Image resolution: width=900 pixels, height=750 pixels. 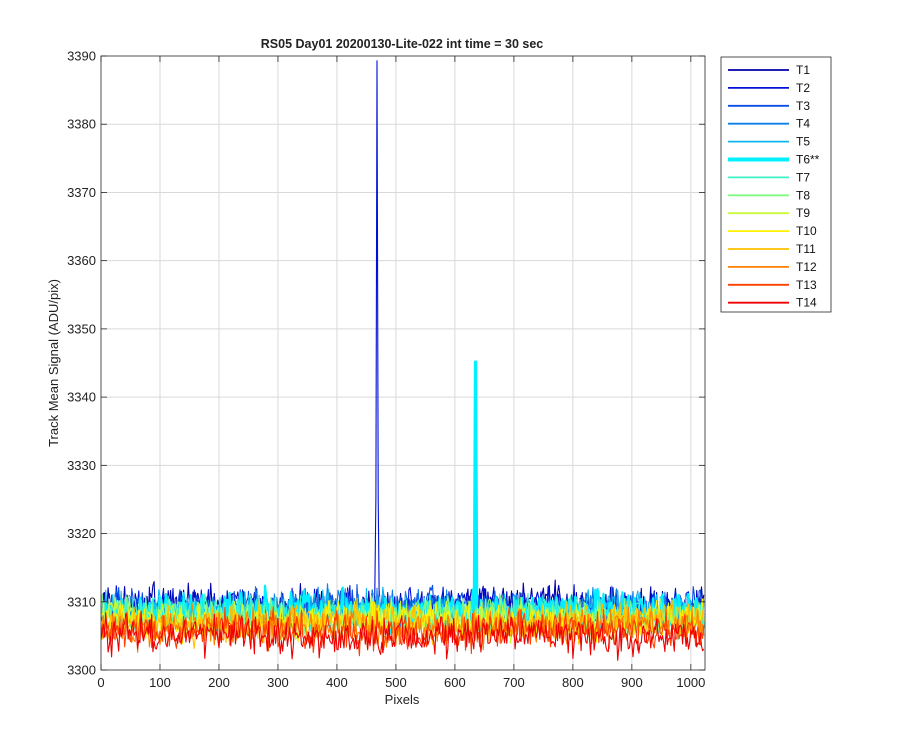 I want to click on x-axis-label: Pixels, so click(x=402, y=699).